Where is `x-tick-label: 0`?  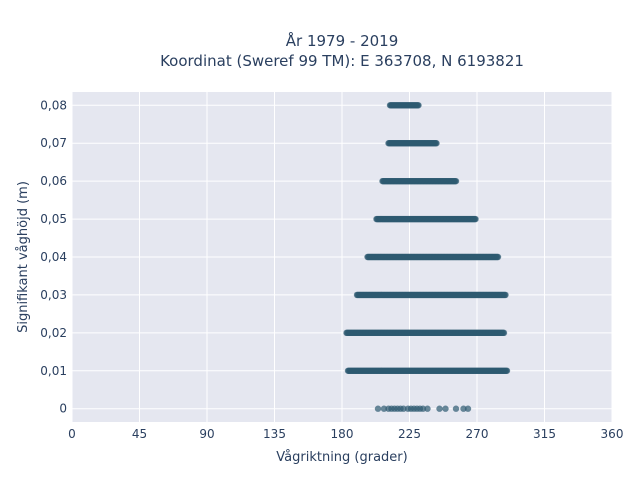
x-tick-label: 0 is located at coordinates (72, 434).